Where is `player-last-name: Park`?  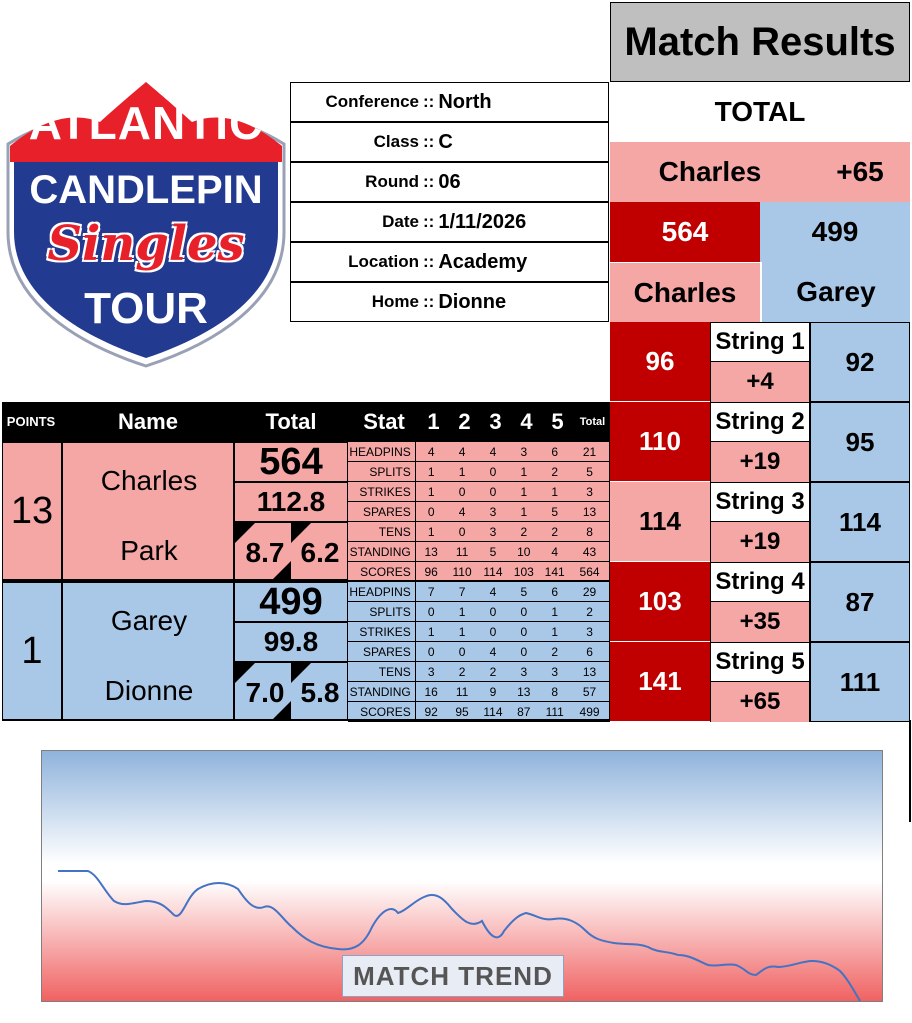
player-last-name: Park is located at coordinates (149, 550).